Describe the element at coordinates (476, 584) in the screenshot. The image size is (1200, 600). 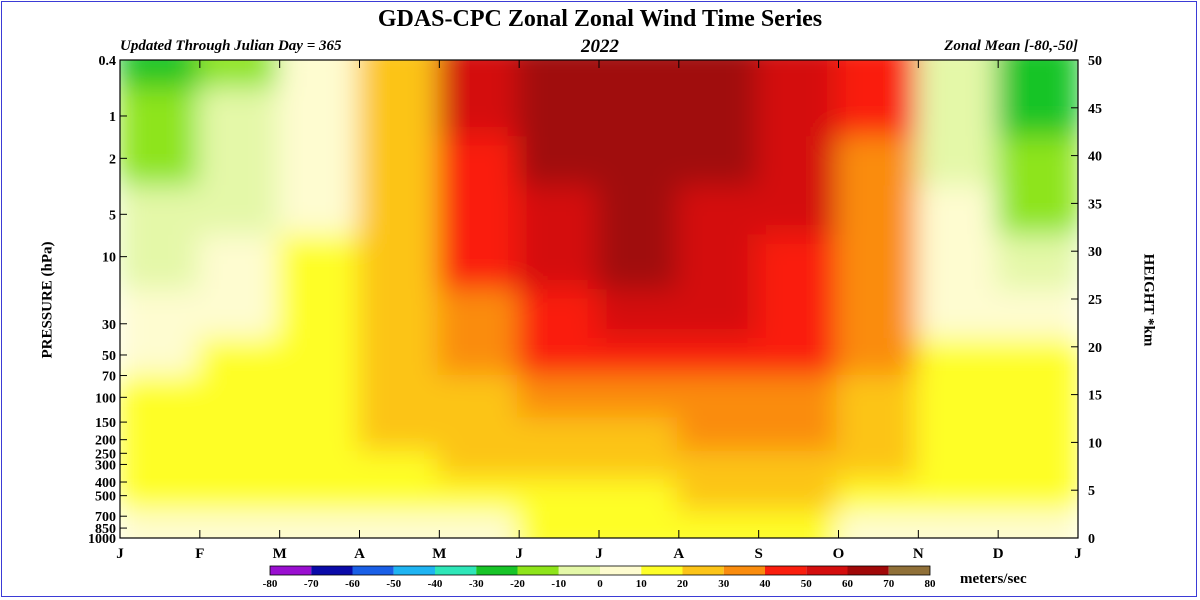
I see `colorbar-tick-label: -30` at that location.